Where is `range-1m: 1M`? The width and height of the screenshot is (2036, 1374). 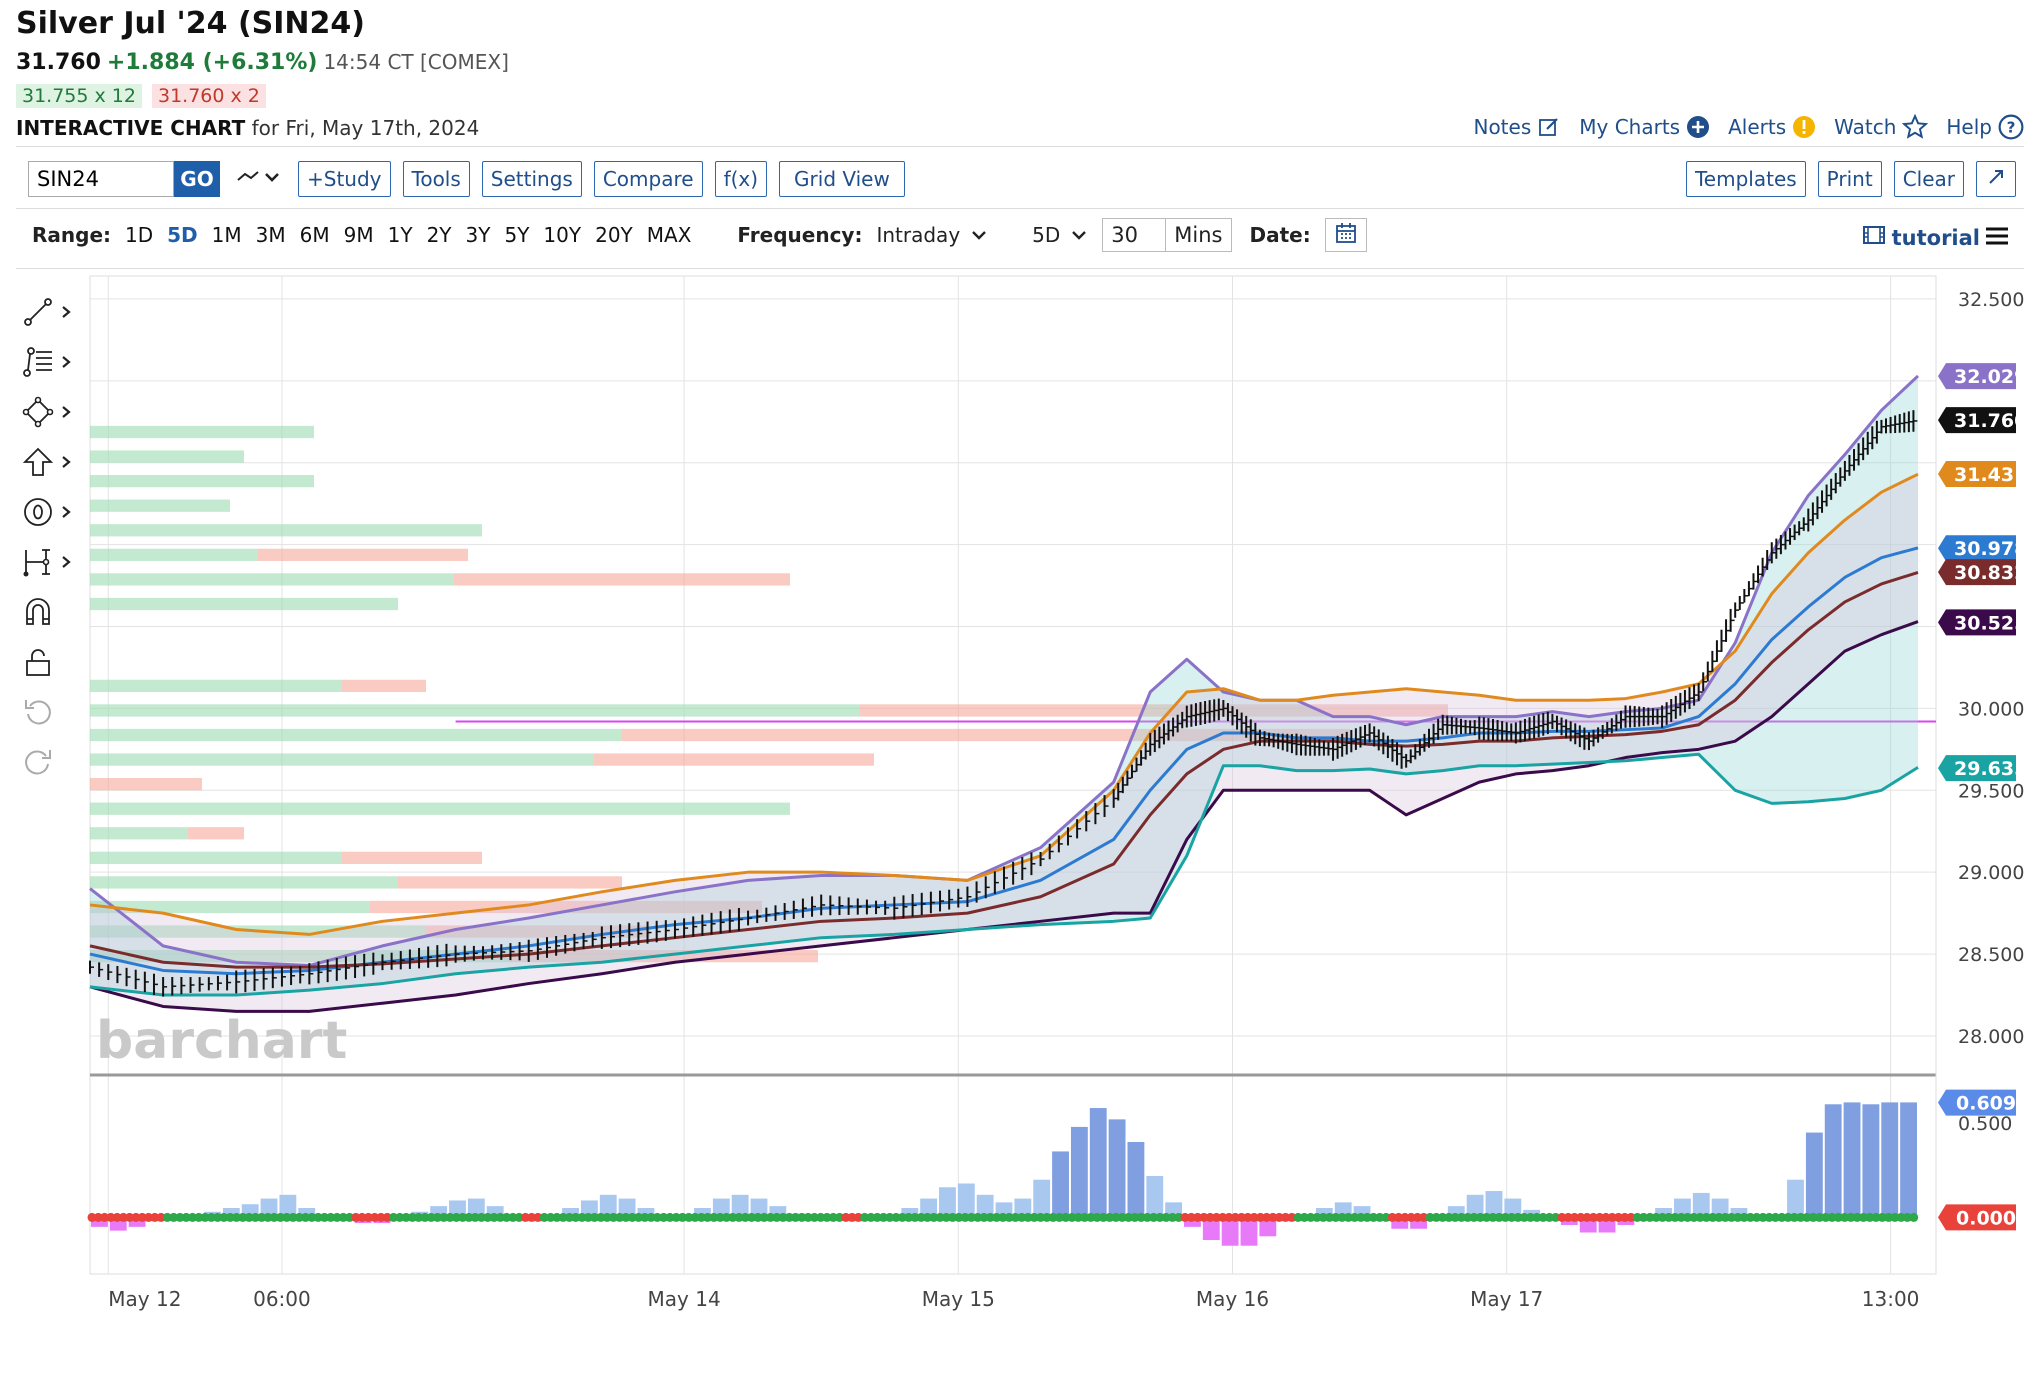
range-1m: 1M is located at coordinates (226, 235).